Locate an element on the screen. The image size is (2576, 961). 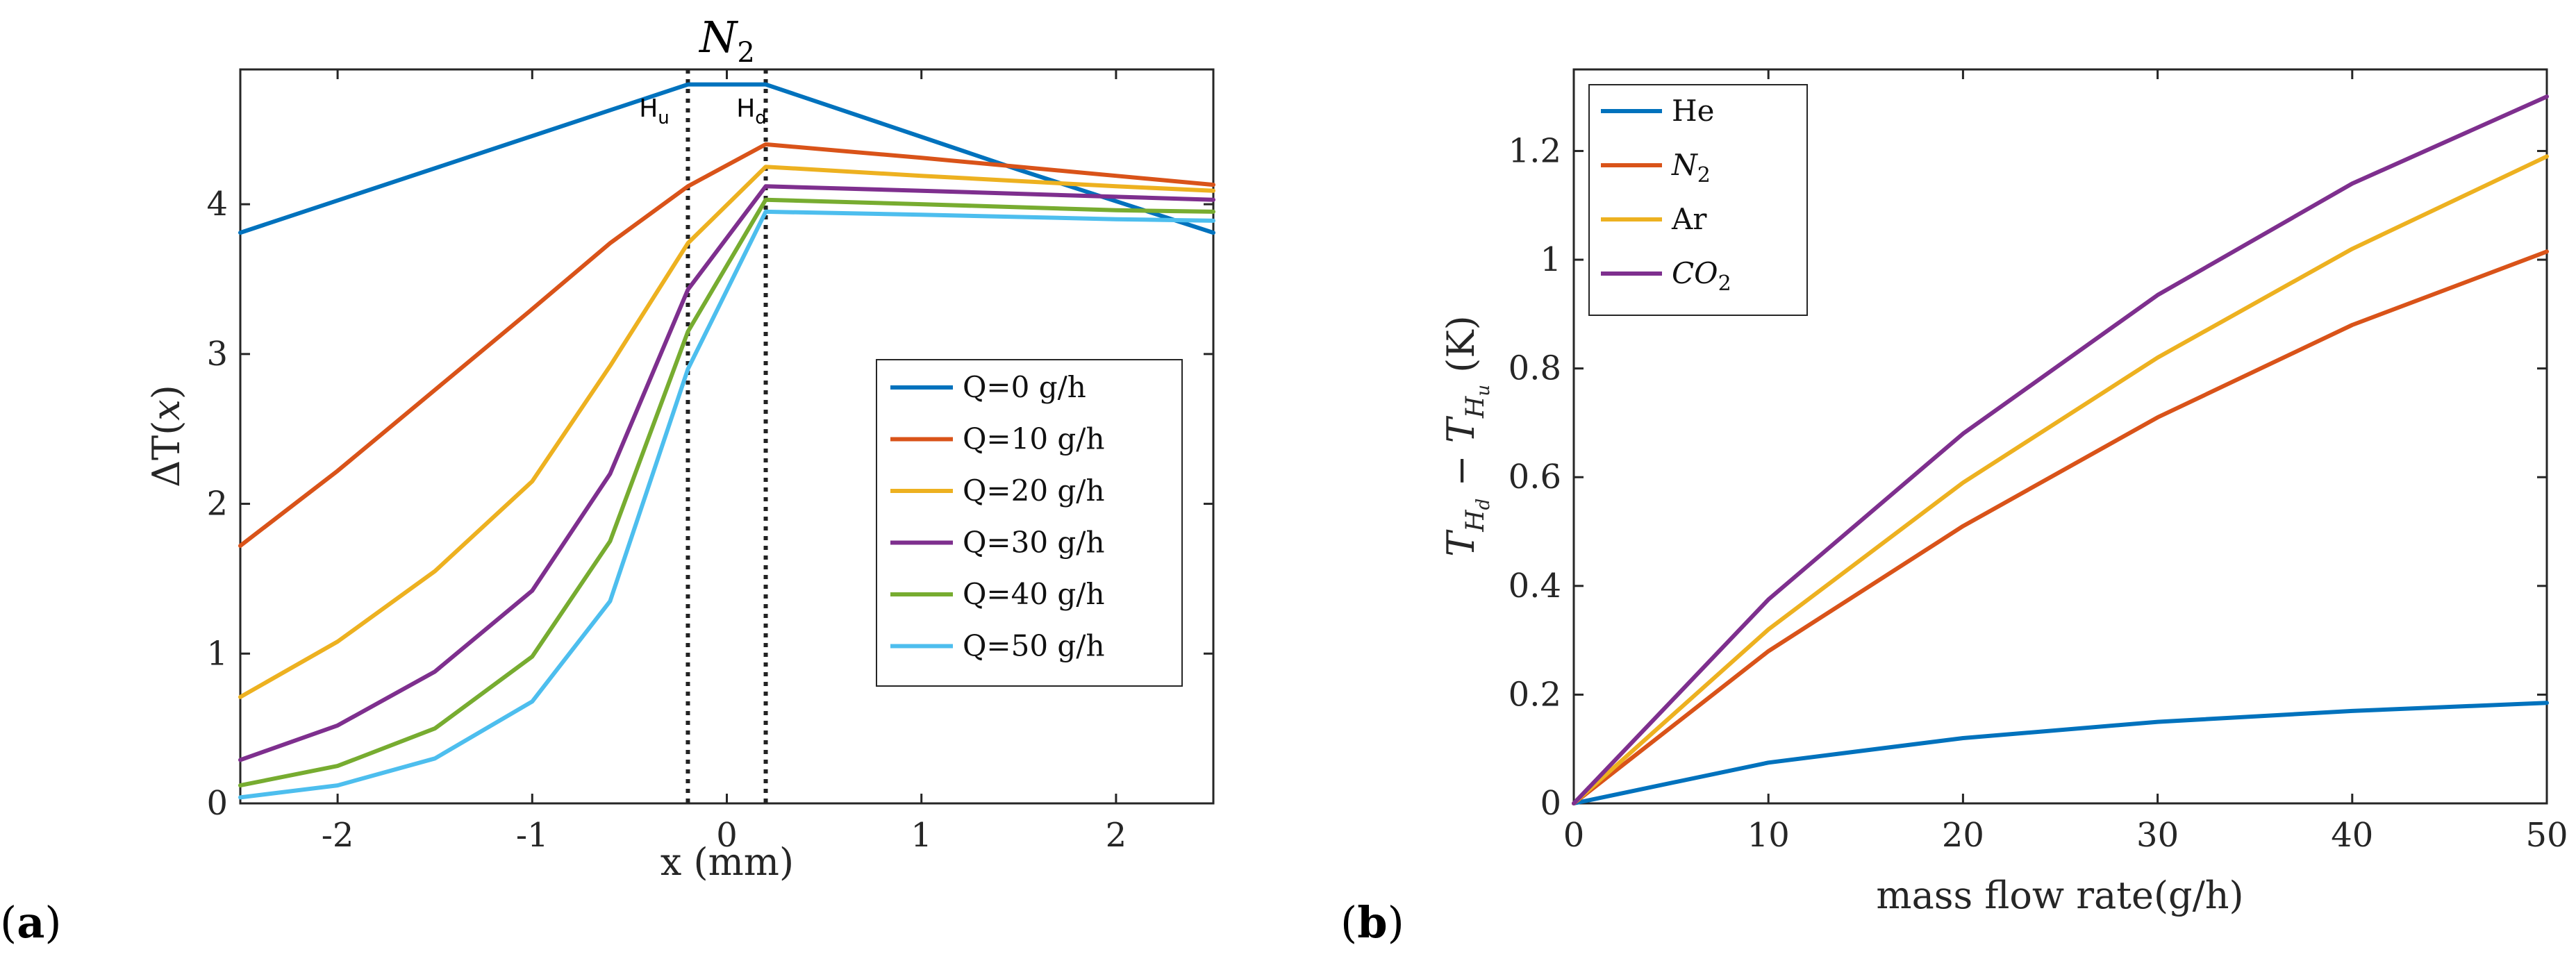
y-tick-label: 0.2 is located at coordinates (1535, 694).